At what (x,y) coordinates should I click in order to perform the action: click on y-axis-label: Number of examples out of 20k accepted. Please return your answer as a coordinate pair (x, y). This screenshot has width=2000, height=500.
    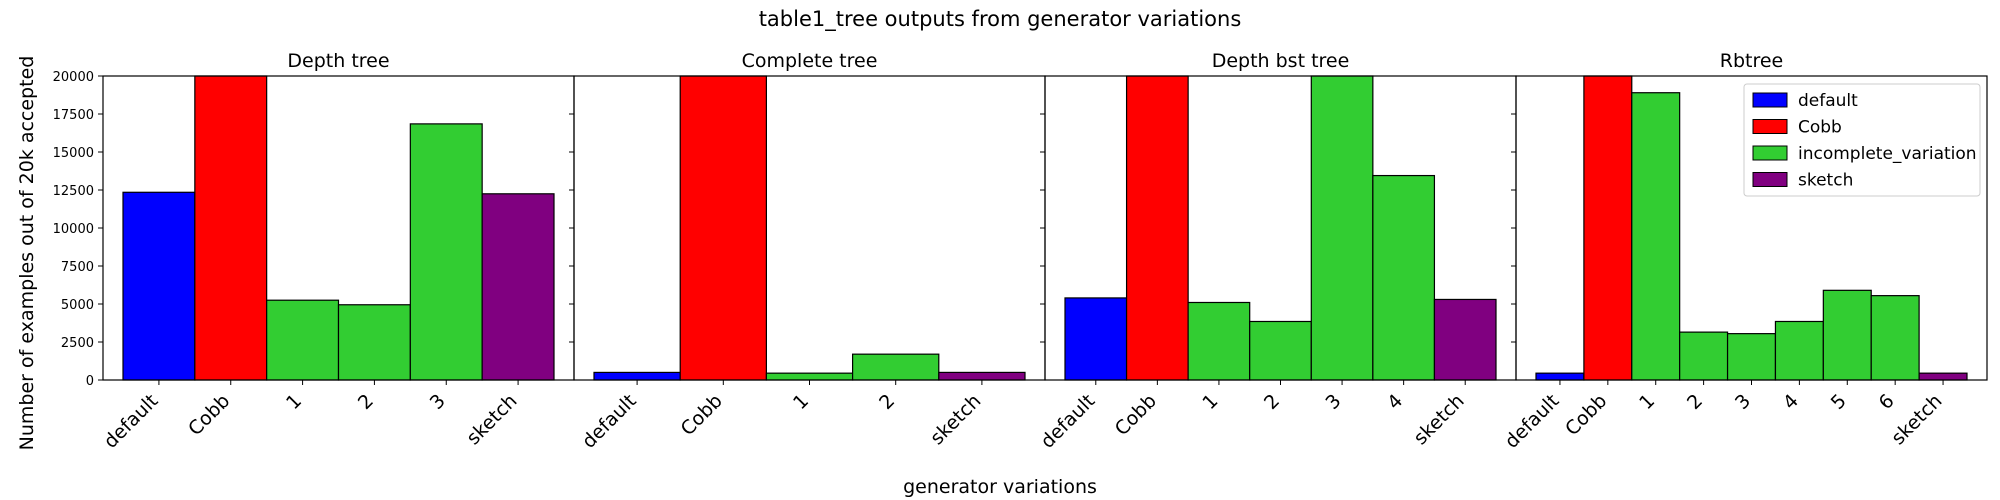
    Looking at the image, I should click on (27, 253).